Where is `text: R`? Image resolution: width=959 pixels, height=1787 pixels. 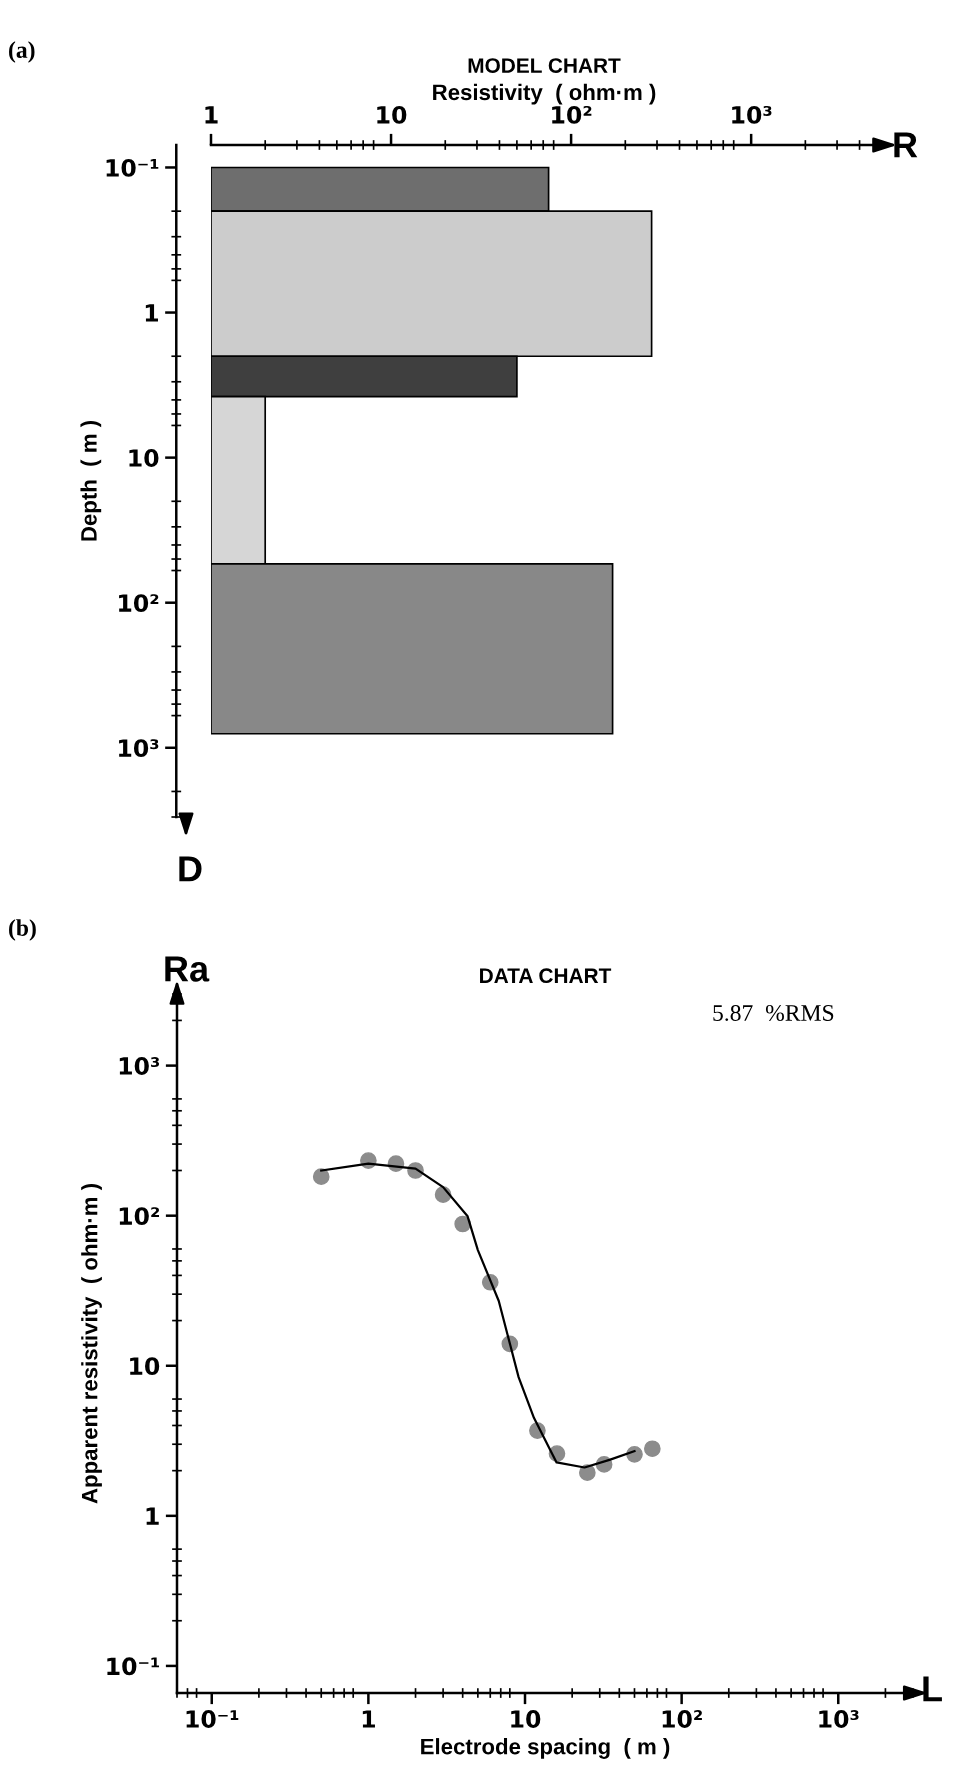 text: R is located at coordinates (906, 145).